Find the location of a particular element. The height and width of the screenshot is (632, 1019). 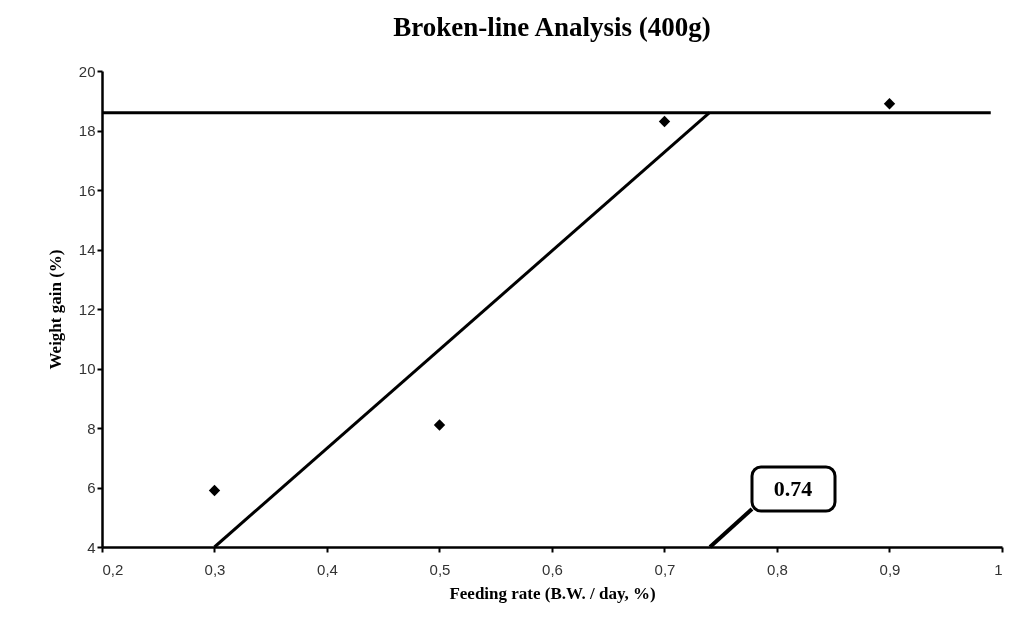

annotation: 0.74 is located at coordinates (793, 488).